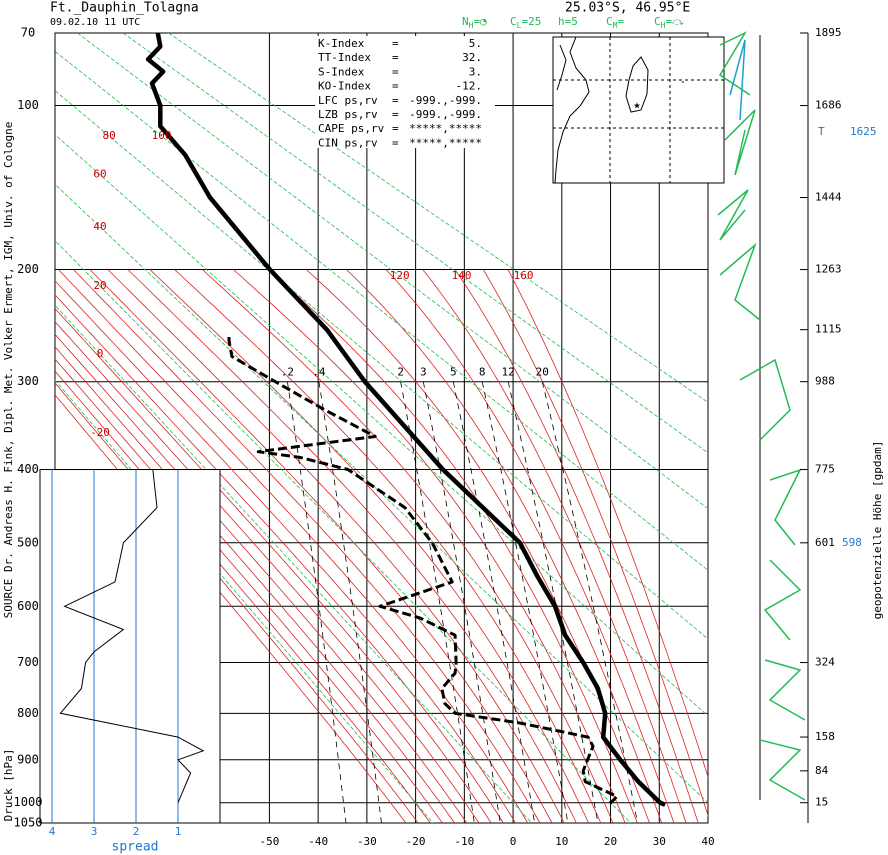  I want to click on y-tick-label: 400, so click(28, 469).